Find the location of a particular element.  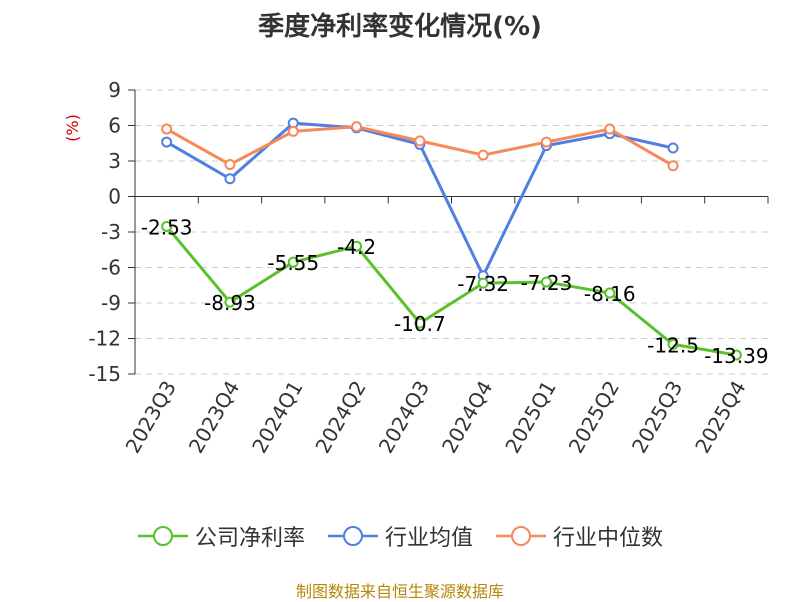

x-tick-label: 2024Q3 is located at coordinates (404, 417).